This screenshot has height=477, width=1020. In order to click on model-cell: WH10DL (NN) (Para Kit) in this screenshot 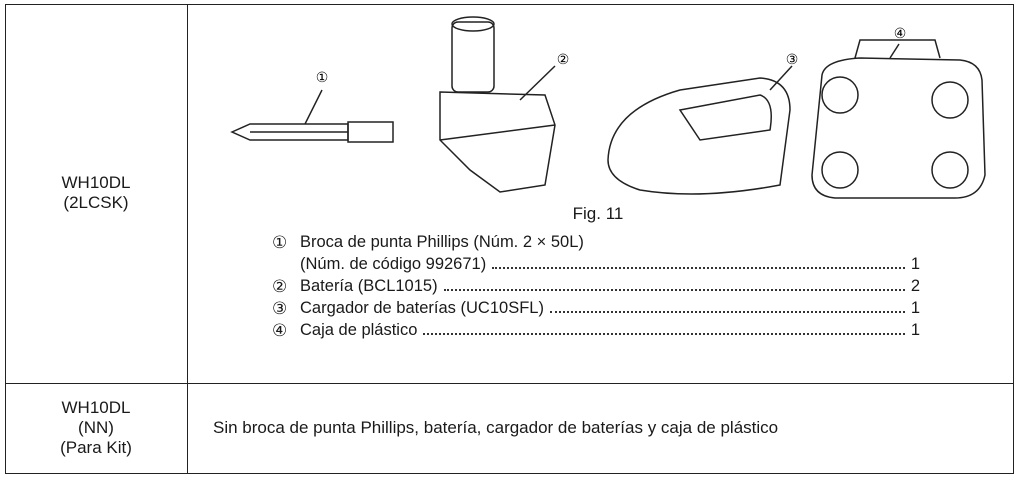, I will do `click(96, 428)`.